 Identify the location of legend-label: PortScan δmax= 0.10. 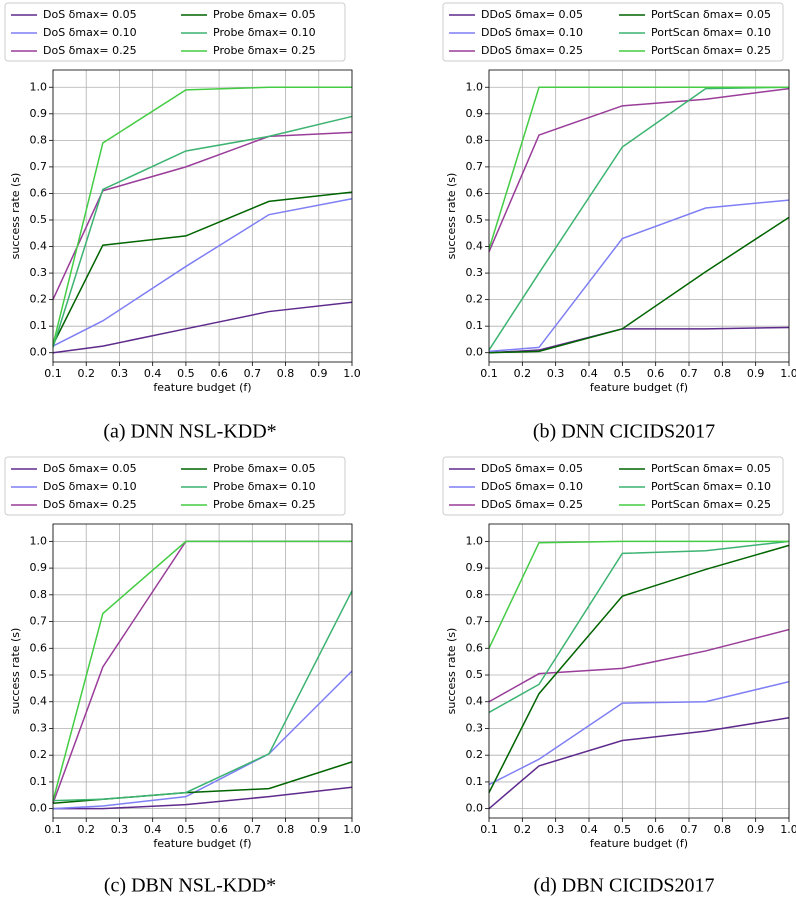
(711, 486).